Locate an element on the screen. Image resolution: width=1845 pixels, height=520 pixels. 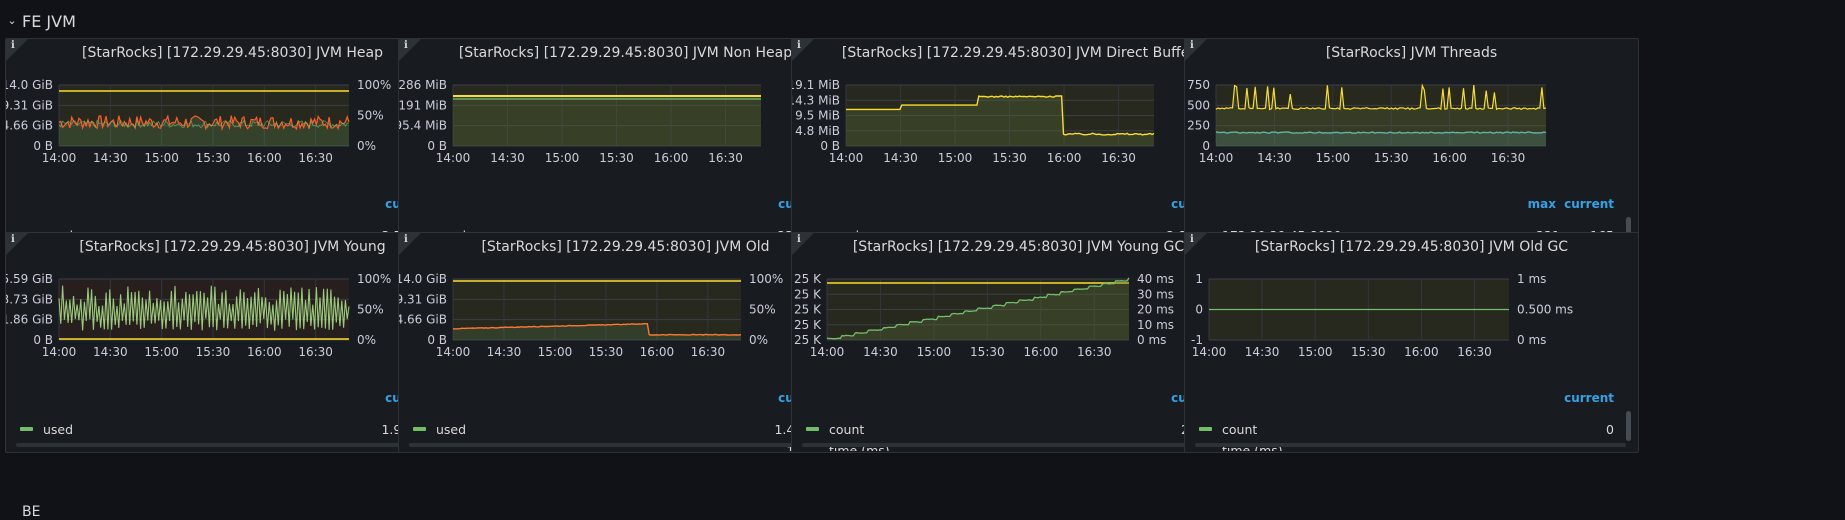
y-tick-label: 0 is located at coordinates (1206, 146).